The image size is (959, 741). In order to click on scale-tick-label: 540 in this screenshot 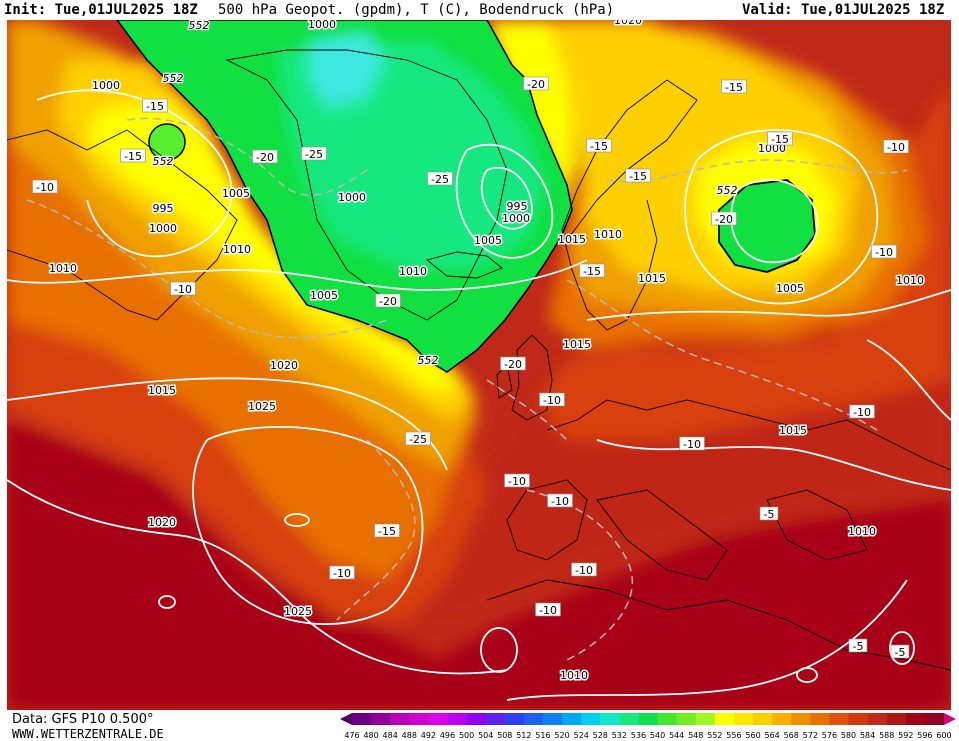, I will do `click(657, 735)`.